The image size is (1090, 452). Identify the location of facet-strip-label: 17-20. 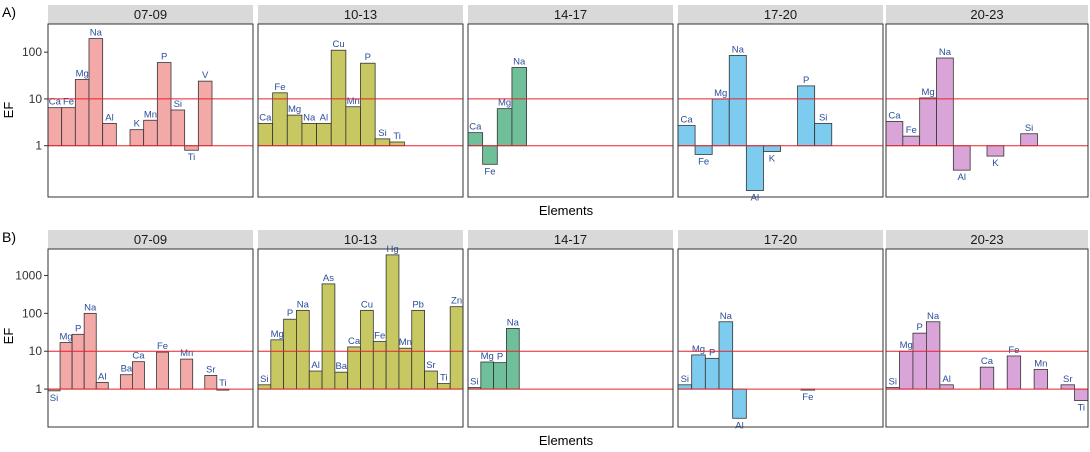
(780, 14).